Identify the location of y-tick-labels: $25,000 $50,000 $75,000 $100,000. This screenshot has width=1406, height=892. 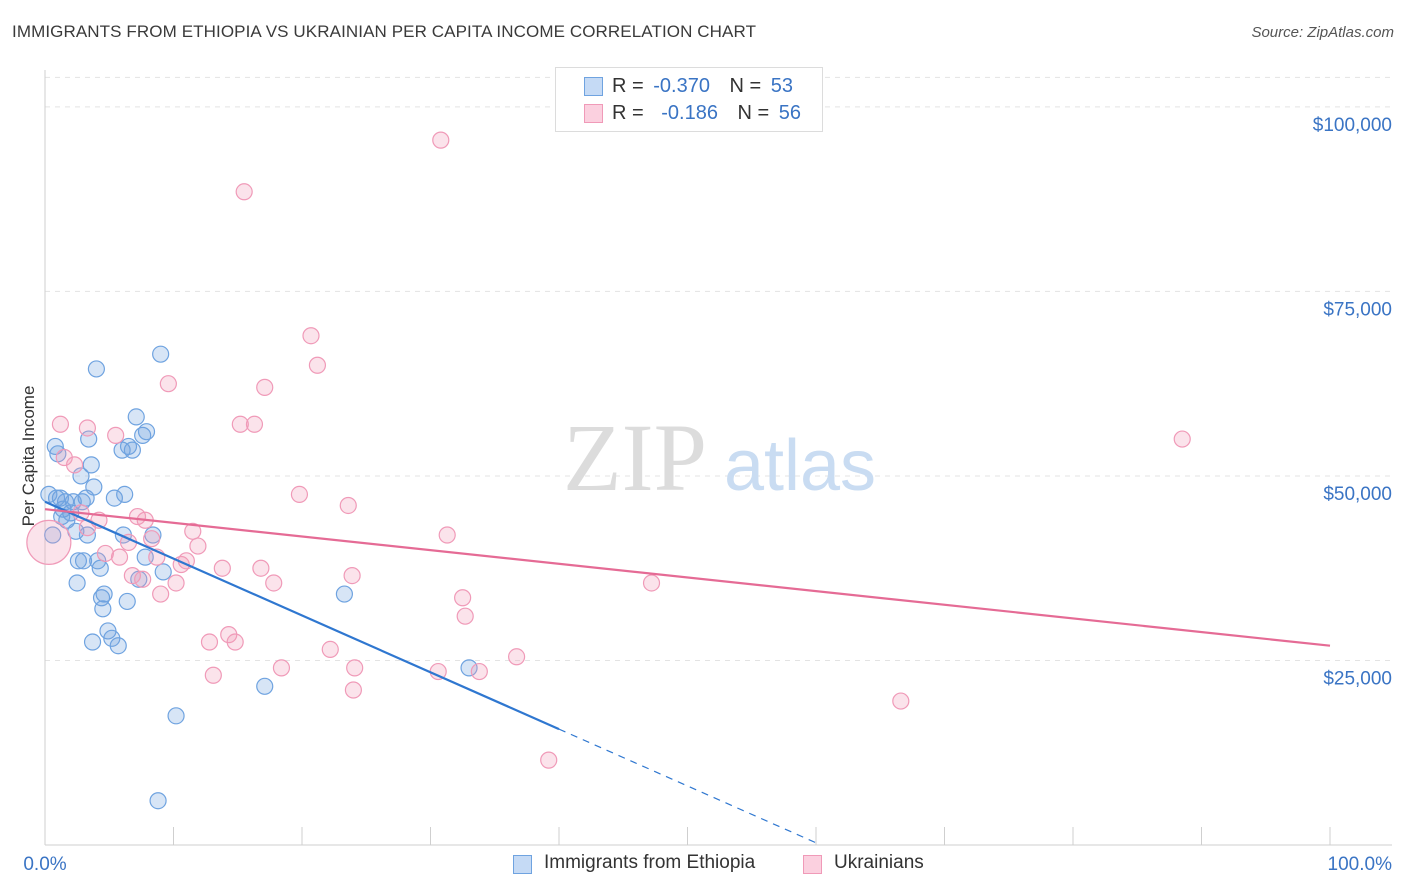
(1352, 402).